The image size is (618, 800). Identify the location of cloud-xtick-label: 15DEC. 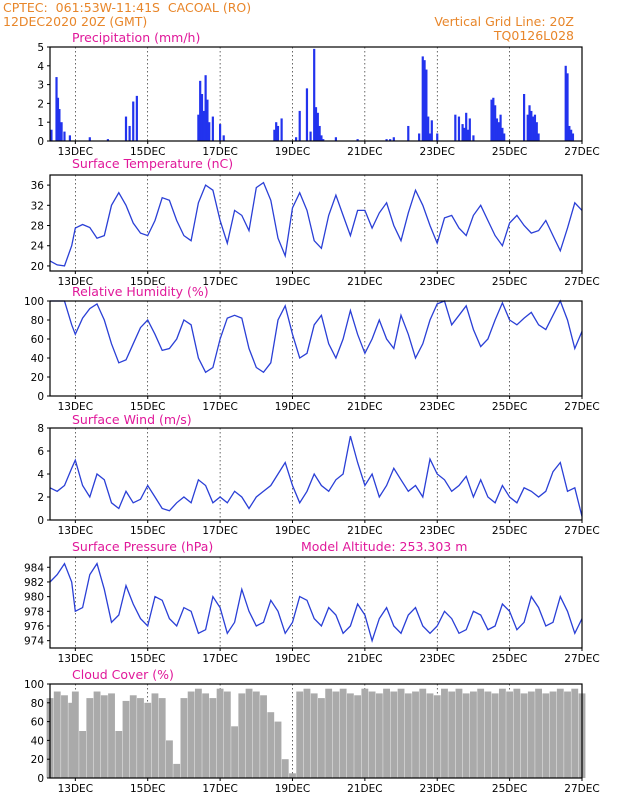
(147, 789).